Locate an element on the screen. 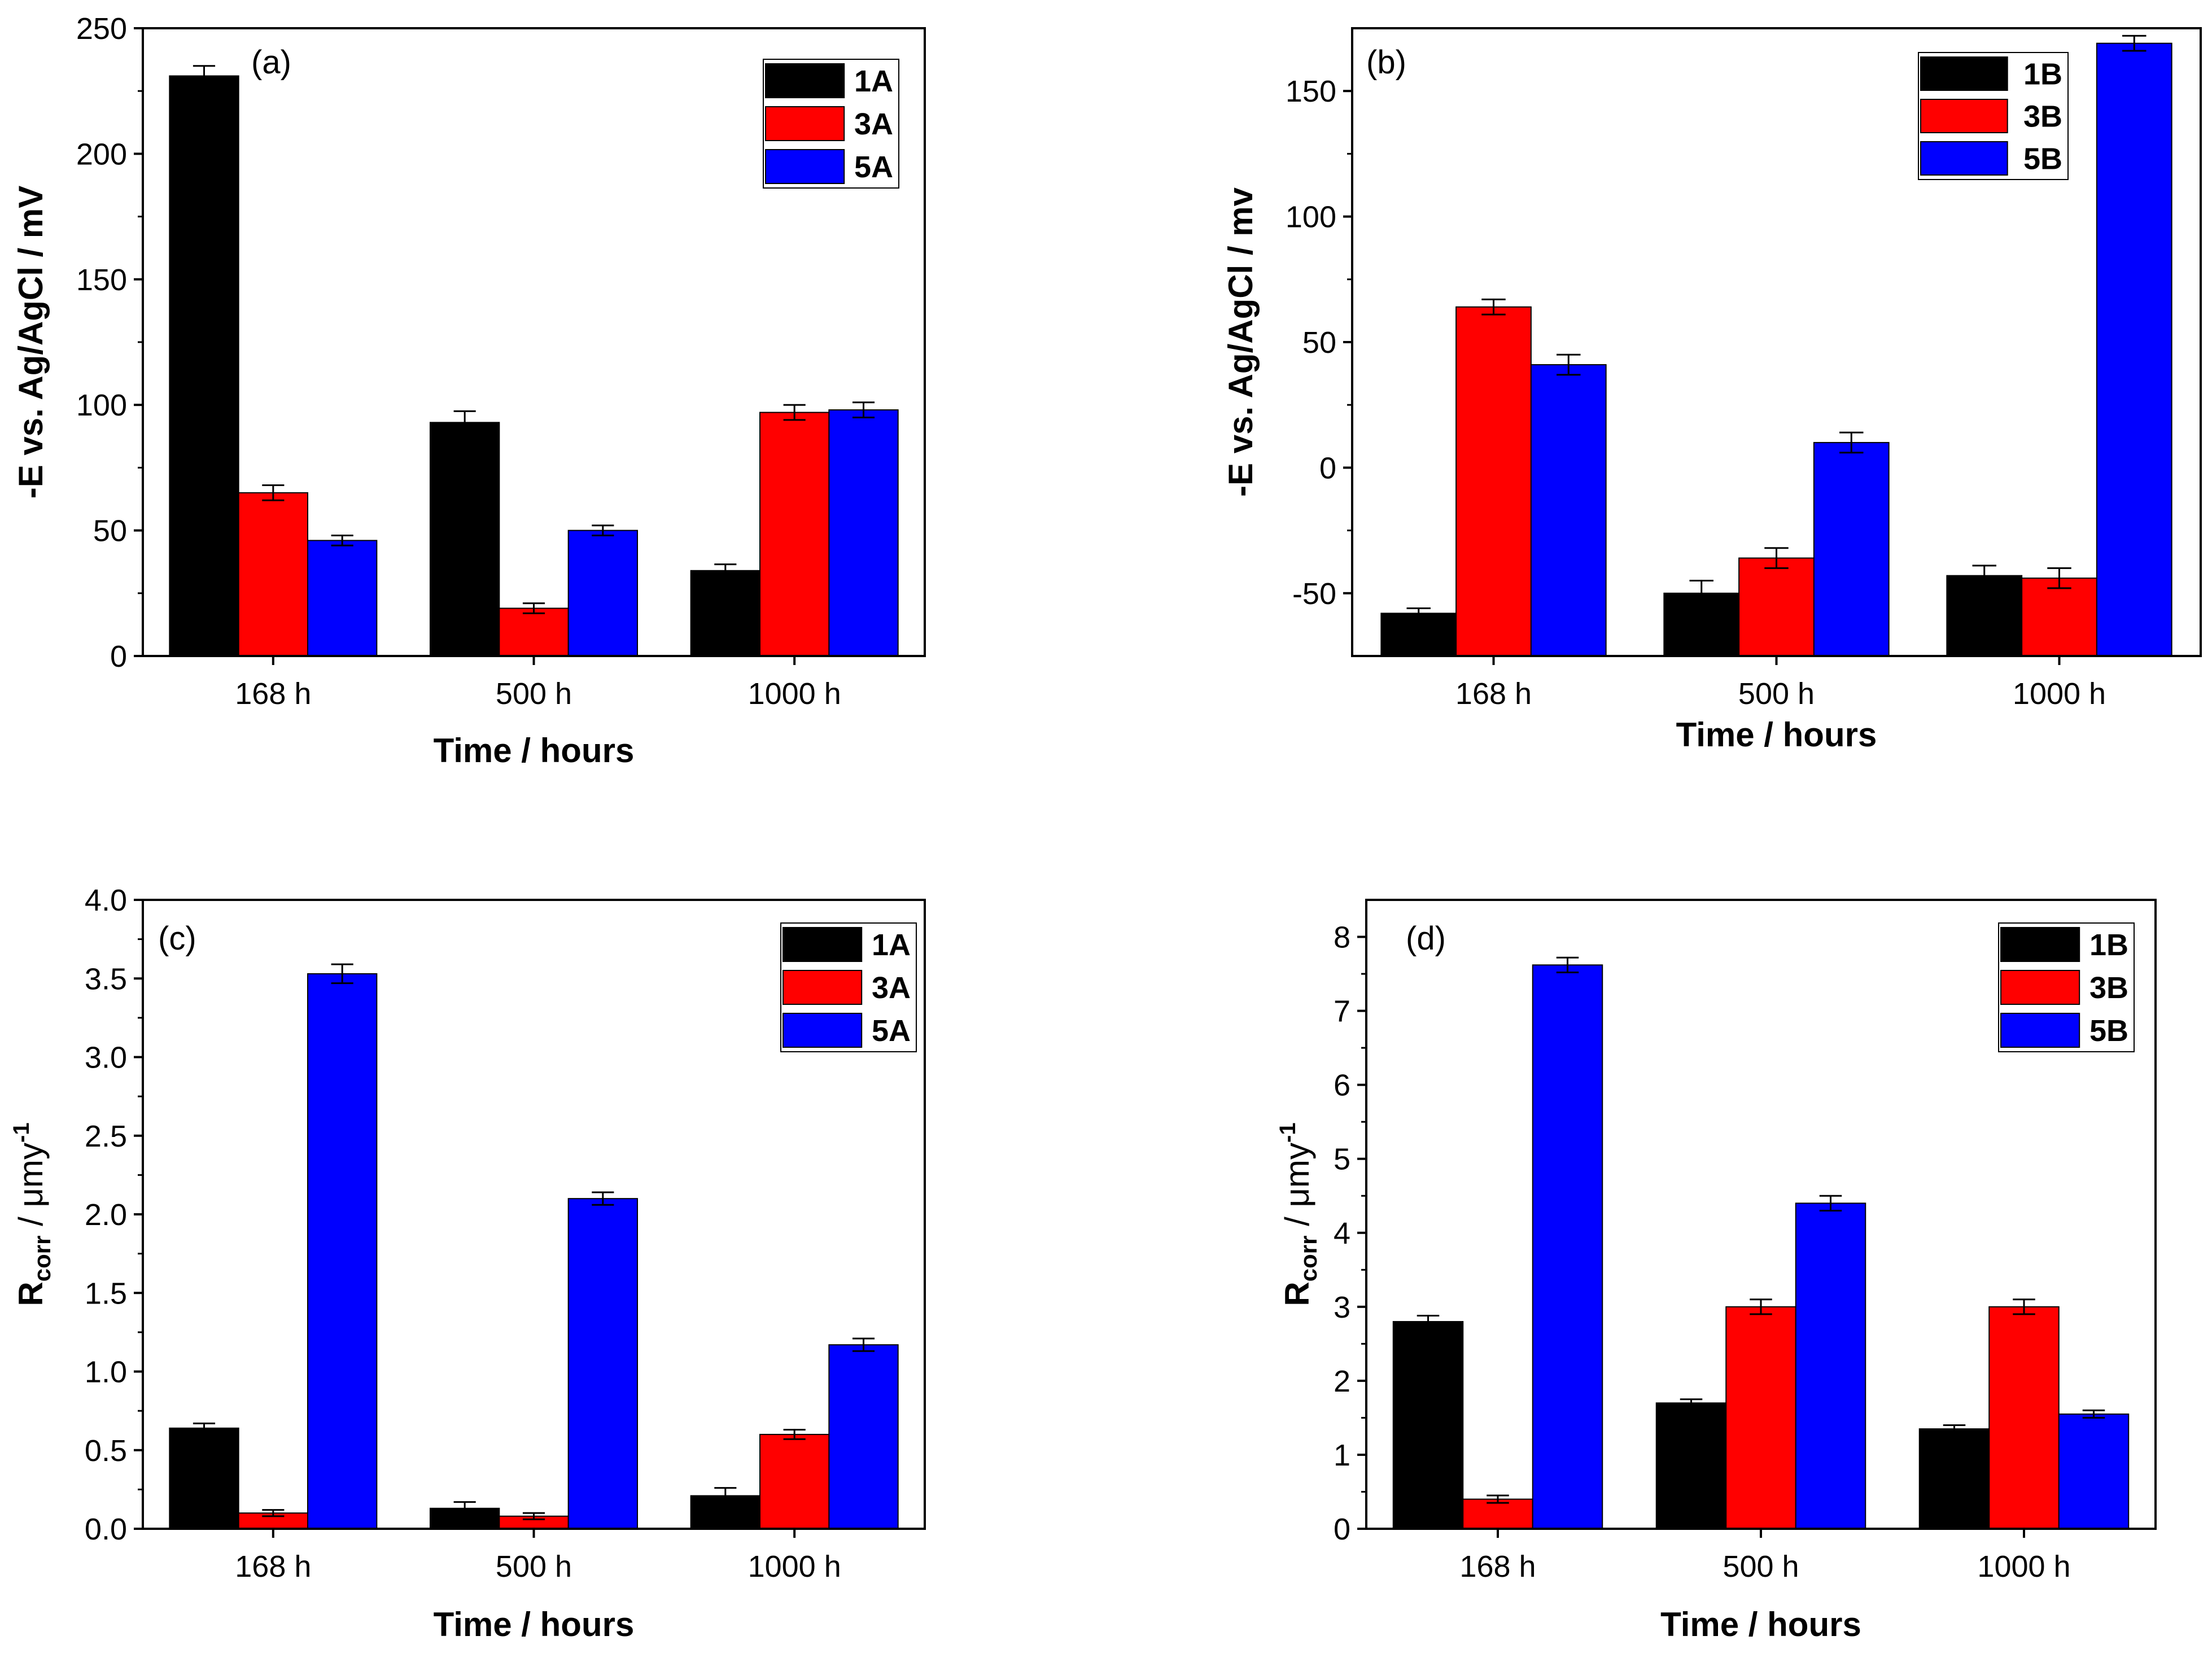  bar-5B-500h is located at coordinates (1830, 1365).